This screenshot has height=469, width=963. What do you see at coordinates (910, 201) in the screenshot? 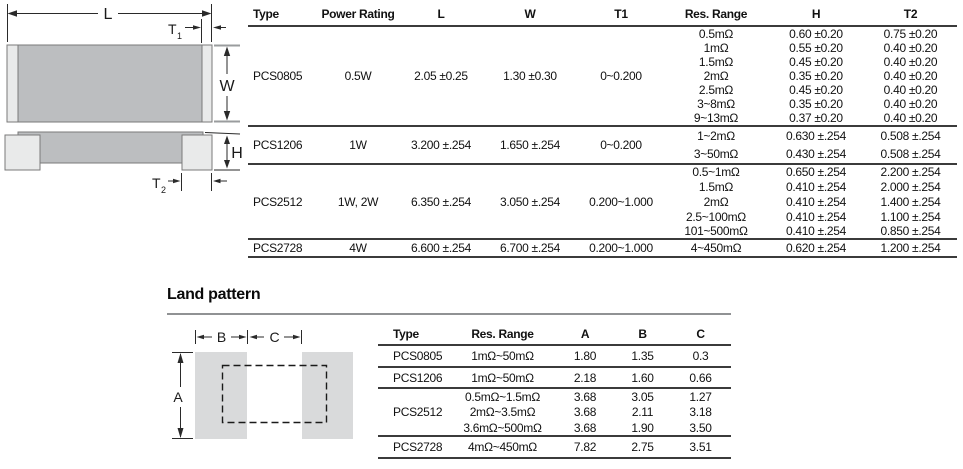
I see `t2-cell: 1.400 ±.254` at bounding box center [910, 201].